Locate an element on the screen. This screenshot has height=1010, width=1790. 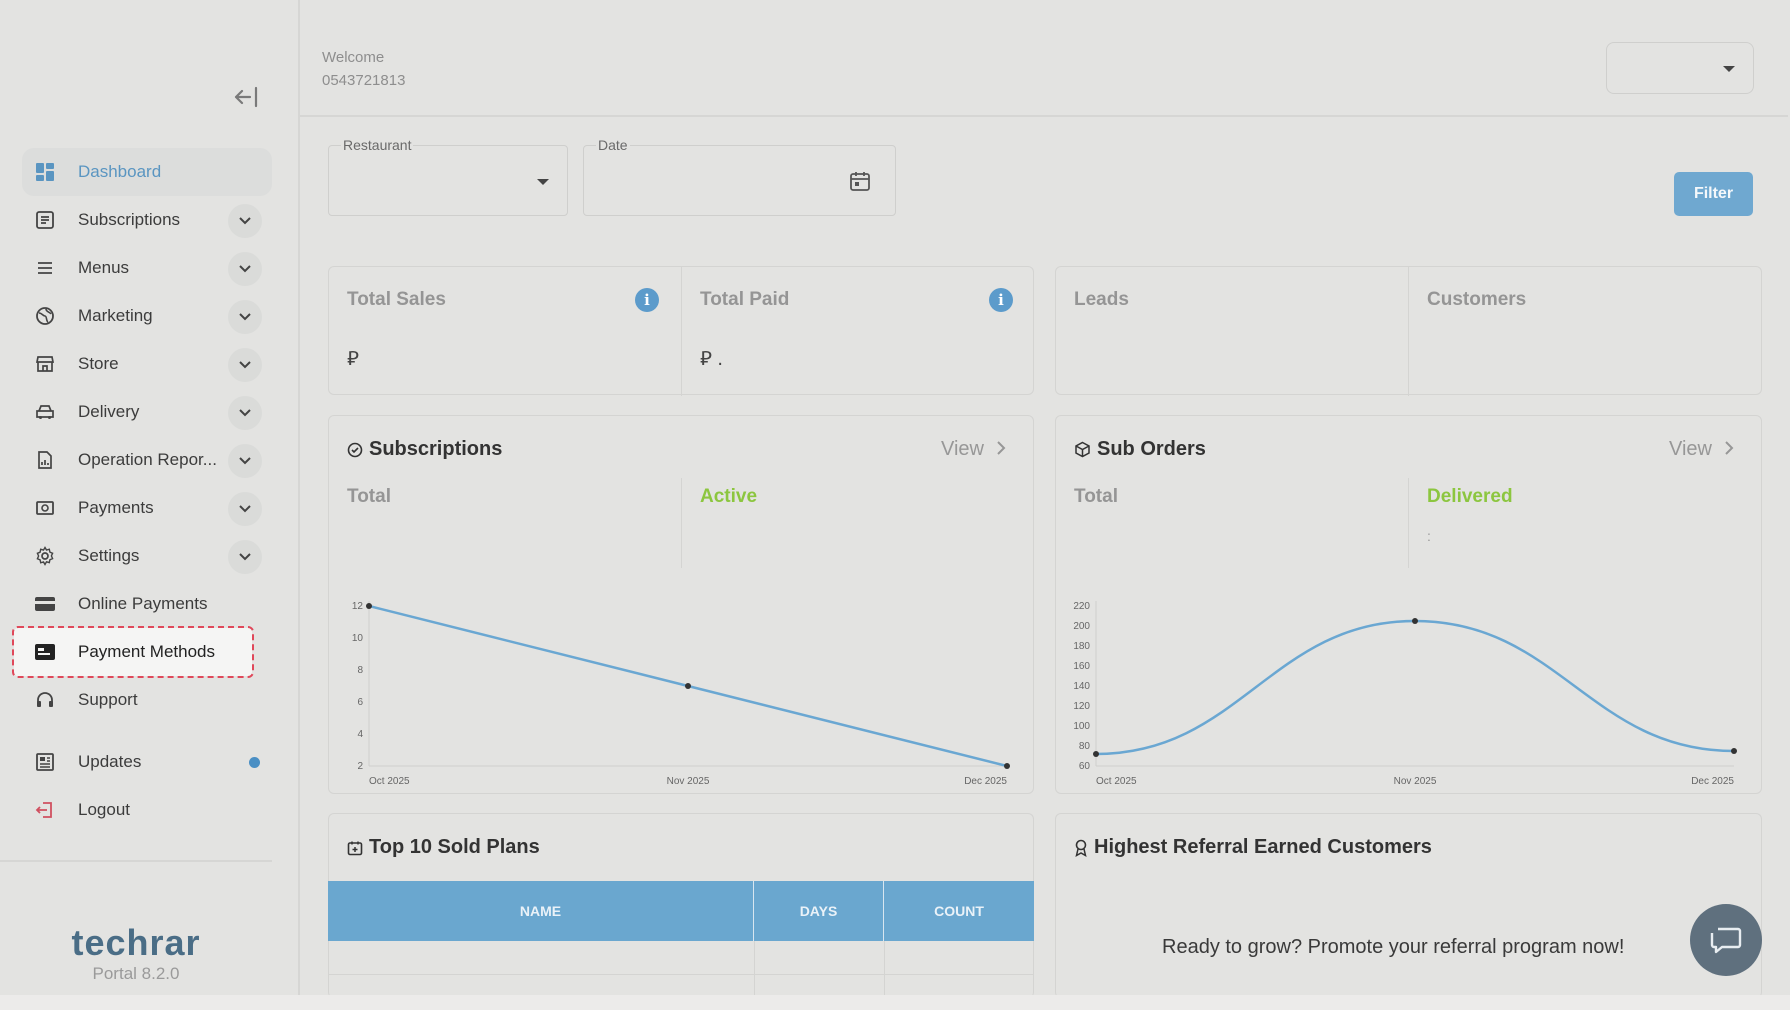
y-tick-label: 140 is located at coordinates (1081, 686).